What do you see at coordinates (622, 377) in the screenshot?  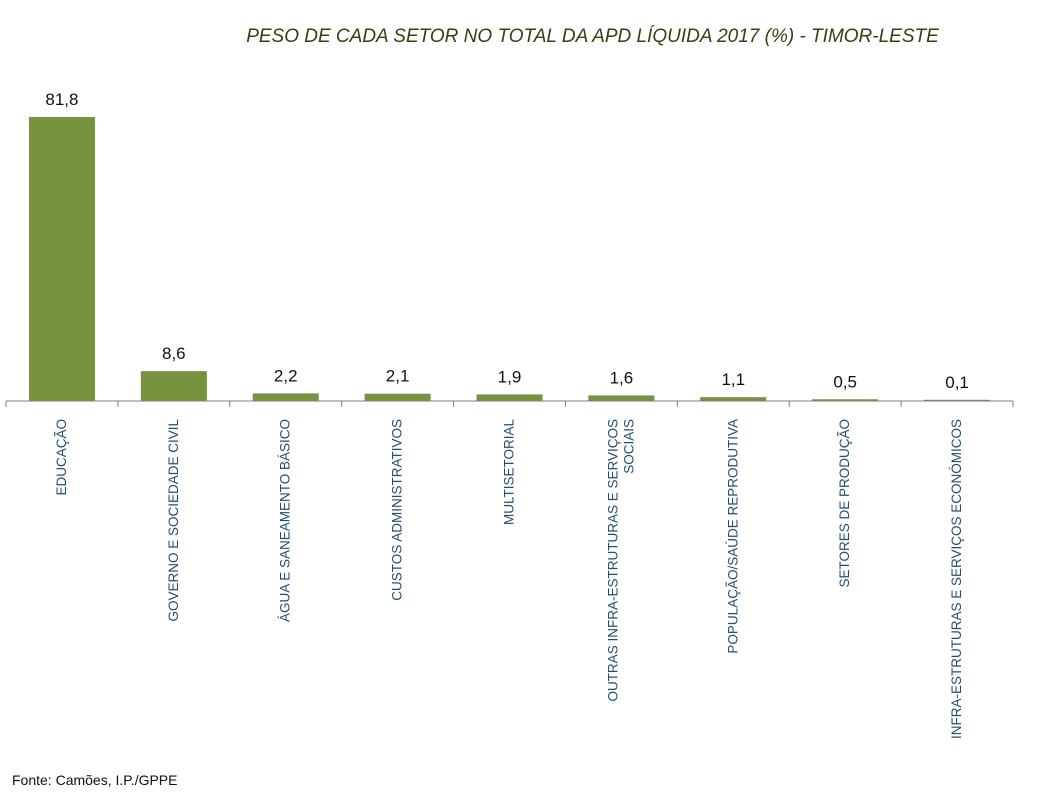 I see `data-label: 1,6` at bounding box center [622, 377].